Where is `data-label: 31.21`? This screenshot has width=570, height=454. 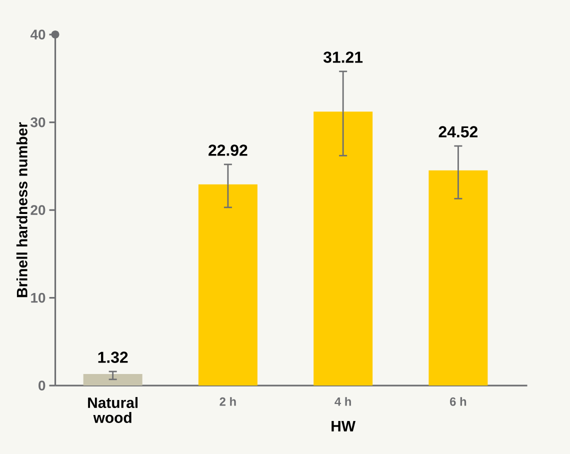 data-label: 31.21 is located at coordinates (343, 57).